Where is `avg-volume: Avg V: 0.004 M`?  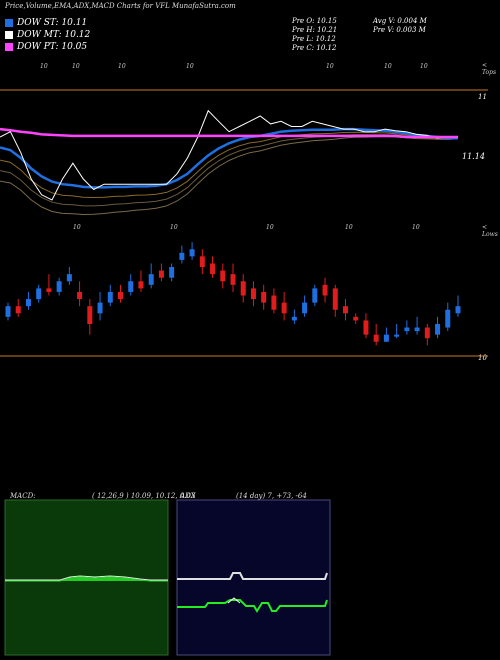 avg-volume: Avg V: 0.004 M is located at coordinates (400, 21).